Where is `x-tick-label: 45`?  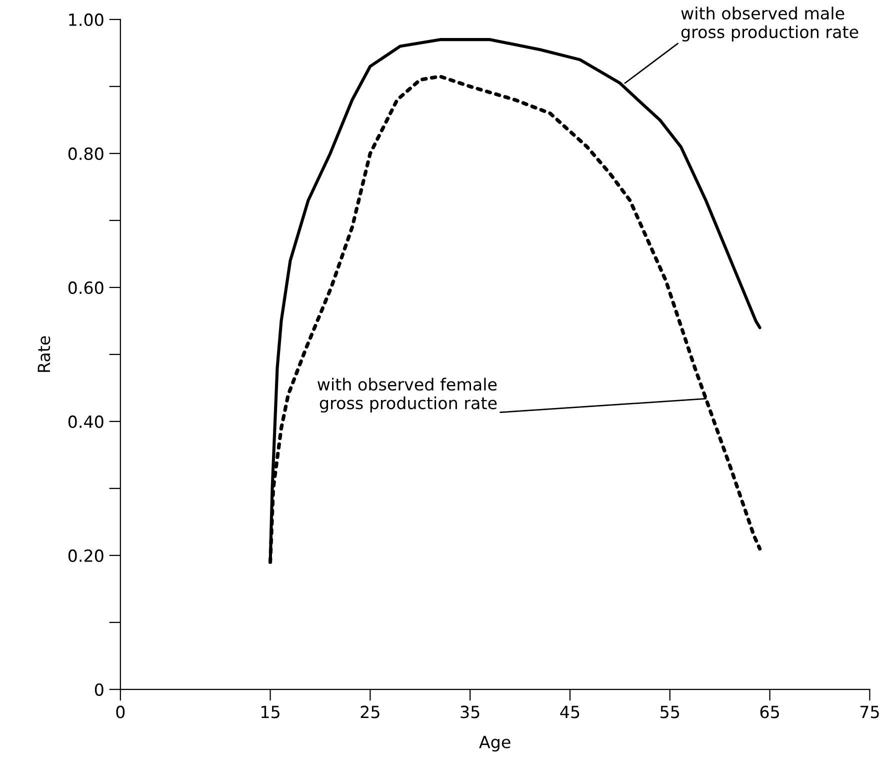 x-tick-label: 45 is located at coordinates (570, 712).